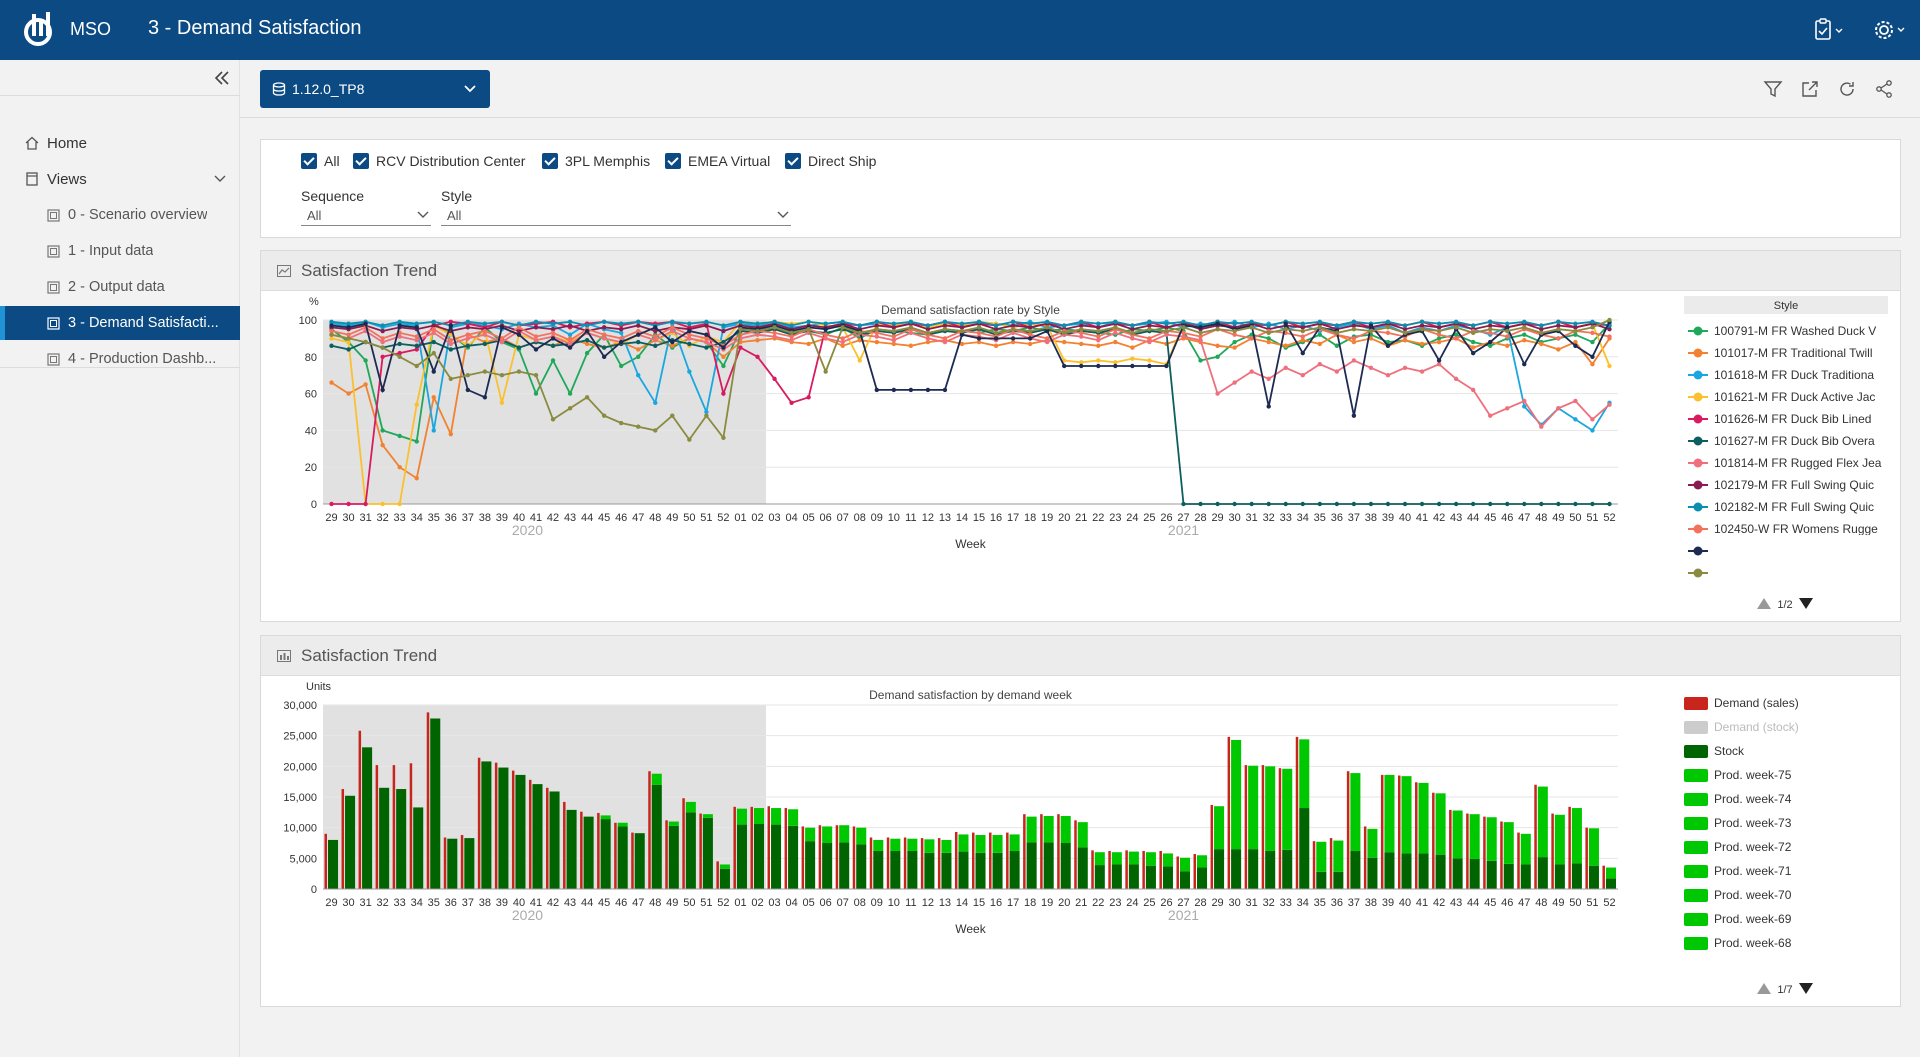 This screenshot has width=1920, height=1057. What do you see at coordinates (366, 216) in the screenshot?
I see `sequence-select: All` at bounding box center [366, 216].